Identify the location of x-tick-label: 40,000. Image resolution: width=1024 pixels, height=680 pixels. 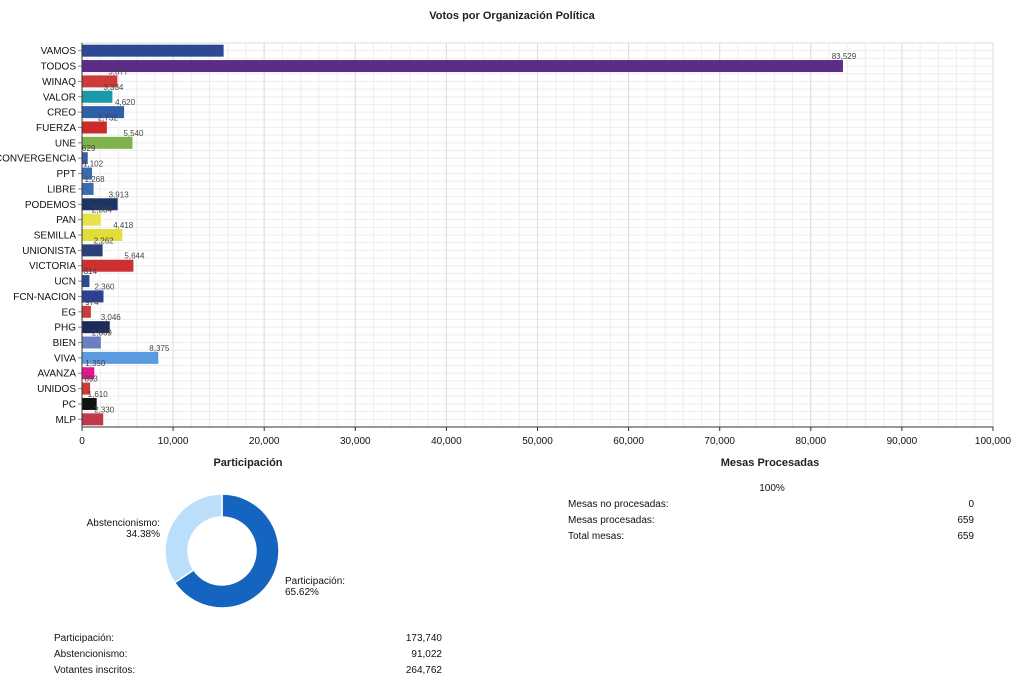
(446, 441).